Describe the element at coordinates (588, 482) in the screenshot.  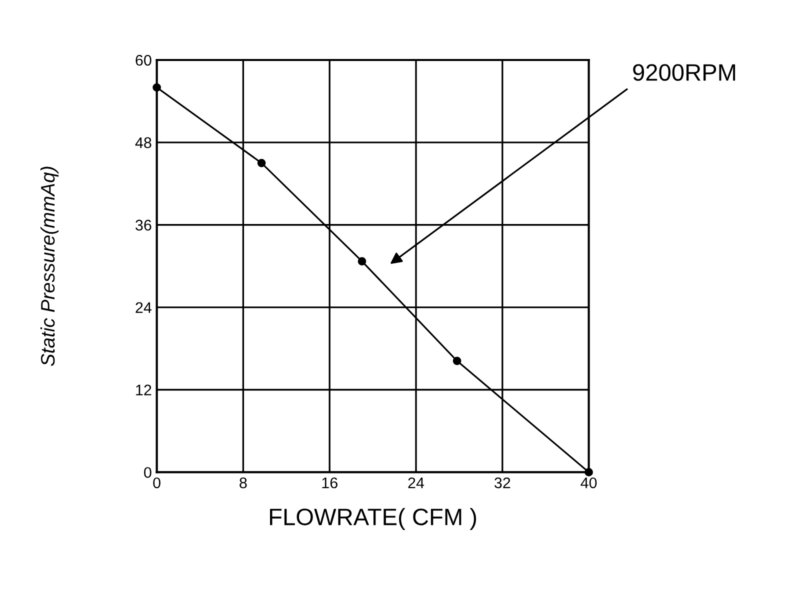
I see `x-tick-label: 40` at that location.